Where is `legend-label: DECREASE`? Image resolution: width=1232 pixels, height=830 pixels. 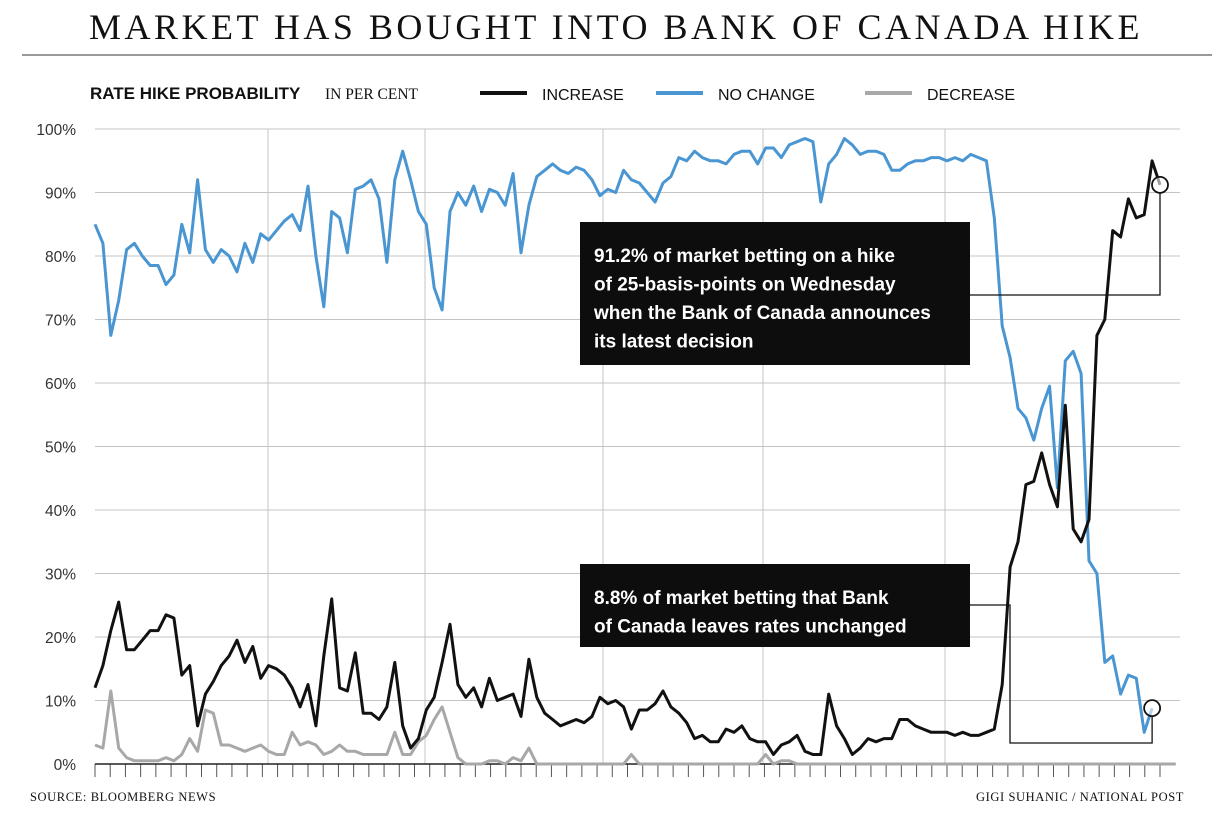 legend-label: DECREASE is located at coordinates (971, 95).